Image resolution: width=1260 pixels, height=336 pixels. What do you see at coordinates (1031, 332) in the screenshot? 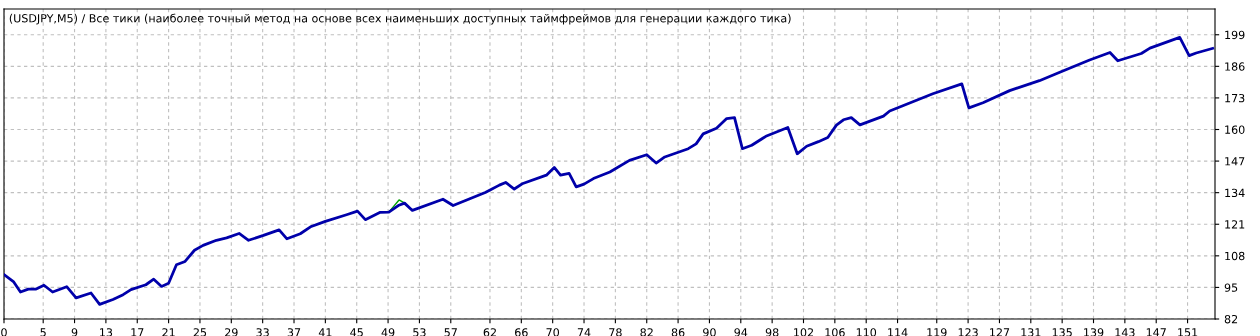
I see `x-tick-label: 131` at bounding box center [1031, 332].